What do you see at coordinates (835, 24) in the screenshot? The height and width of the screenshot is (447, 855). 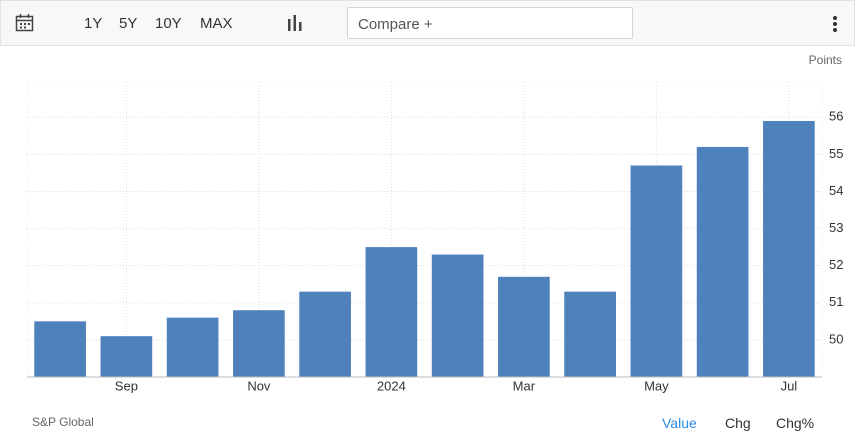 I see `more-menu` at bounding box center [835, 24].